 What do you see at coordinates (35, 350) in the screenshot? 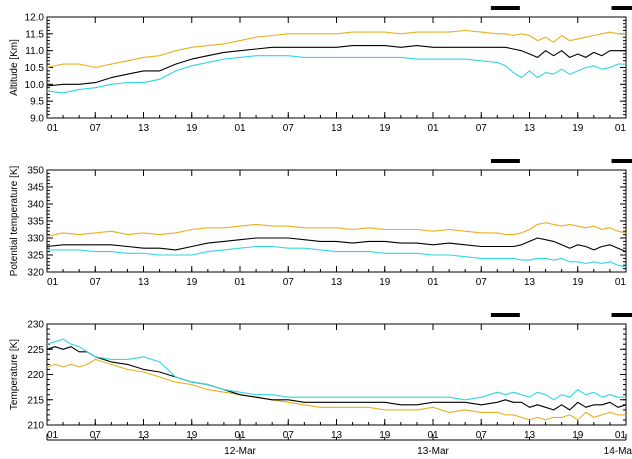
I see `y-tick-label: 225` at bounding box center [35, 350].